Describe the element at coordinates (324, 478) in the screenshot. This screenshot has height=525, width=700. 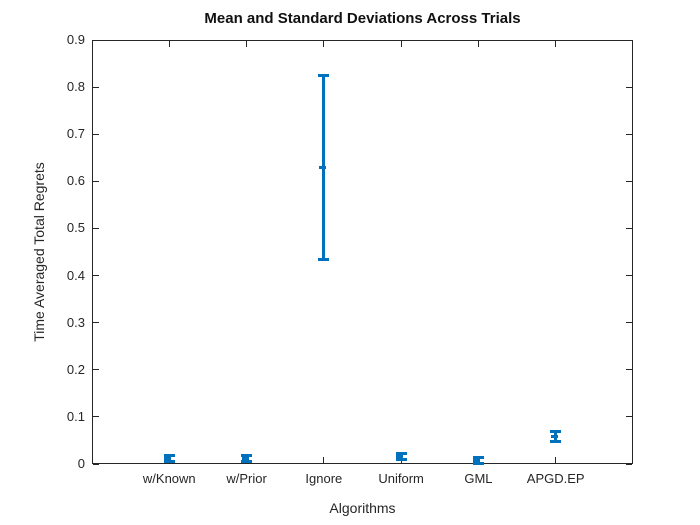
I see `x-tick-label: Ignore` at that location.